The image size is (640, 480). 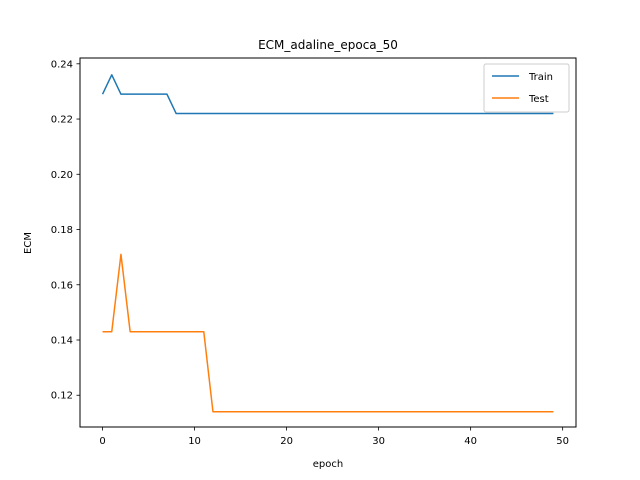 I want to click on legend-box, so click(x=526, y=88).